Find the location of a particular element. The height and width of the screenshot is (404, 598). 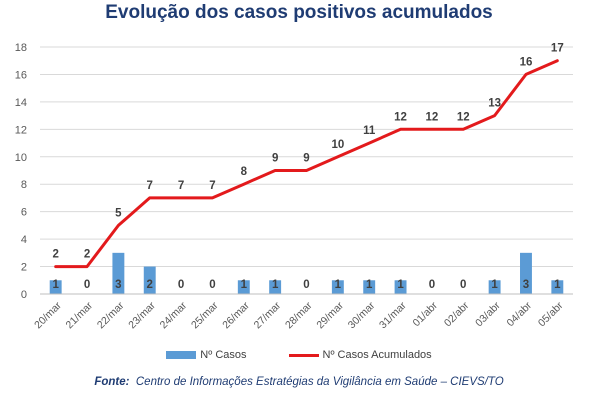

x-tick-label: 23/mar is located at coordinates (142, 315).